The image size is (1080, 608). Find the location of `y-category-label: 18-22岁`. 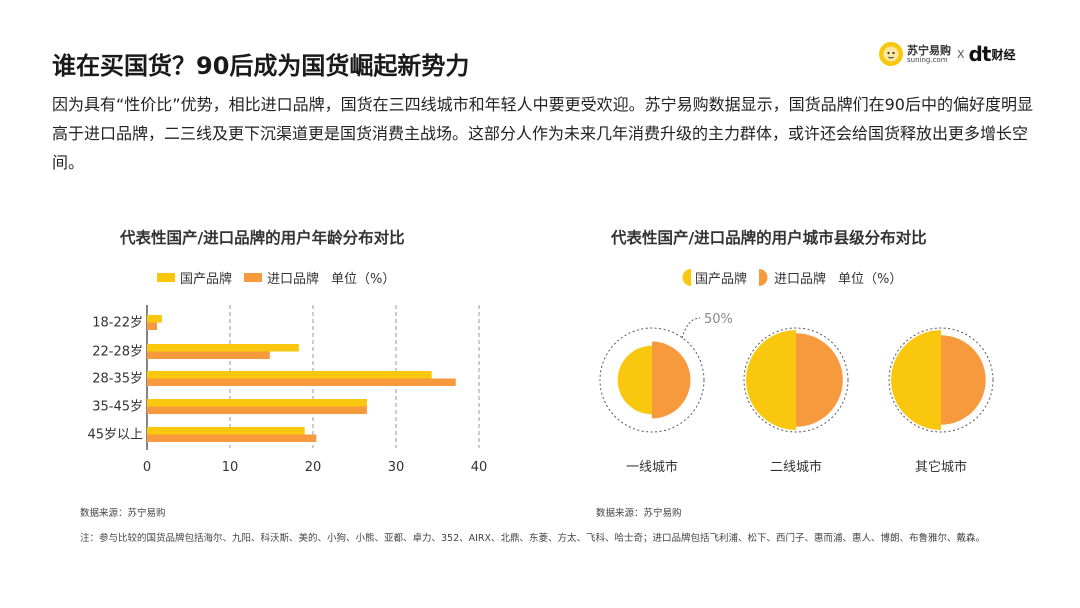

y-category-label: 18-22岁 is located at coordinates (117, 323).